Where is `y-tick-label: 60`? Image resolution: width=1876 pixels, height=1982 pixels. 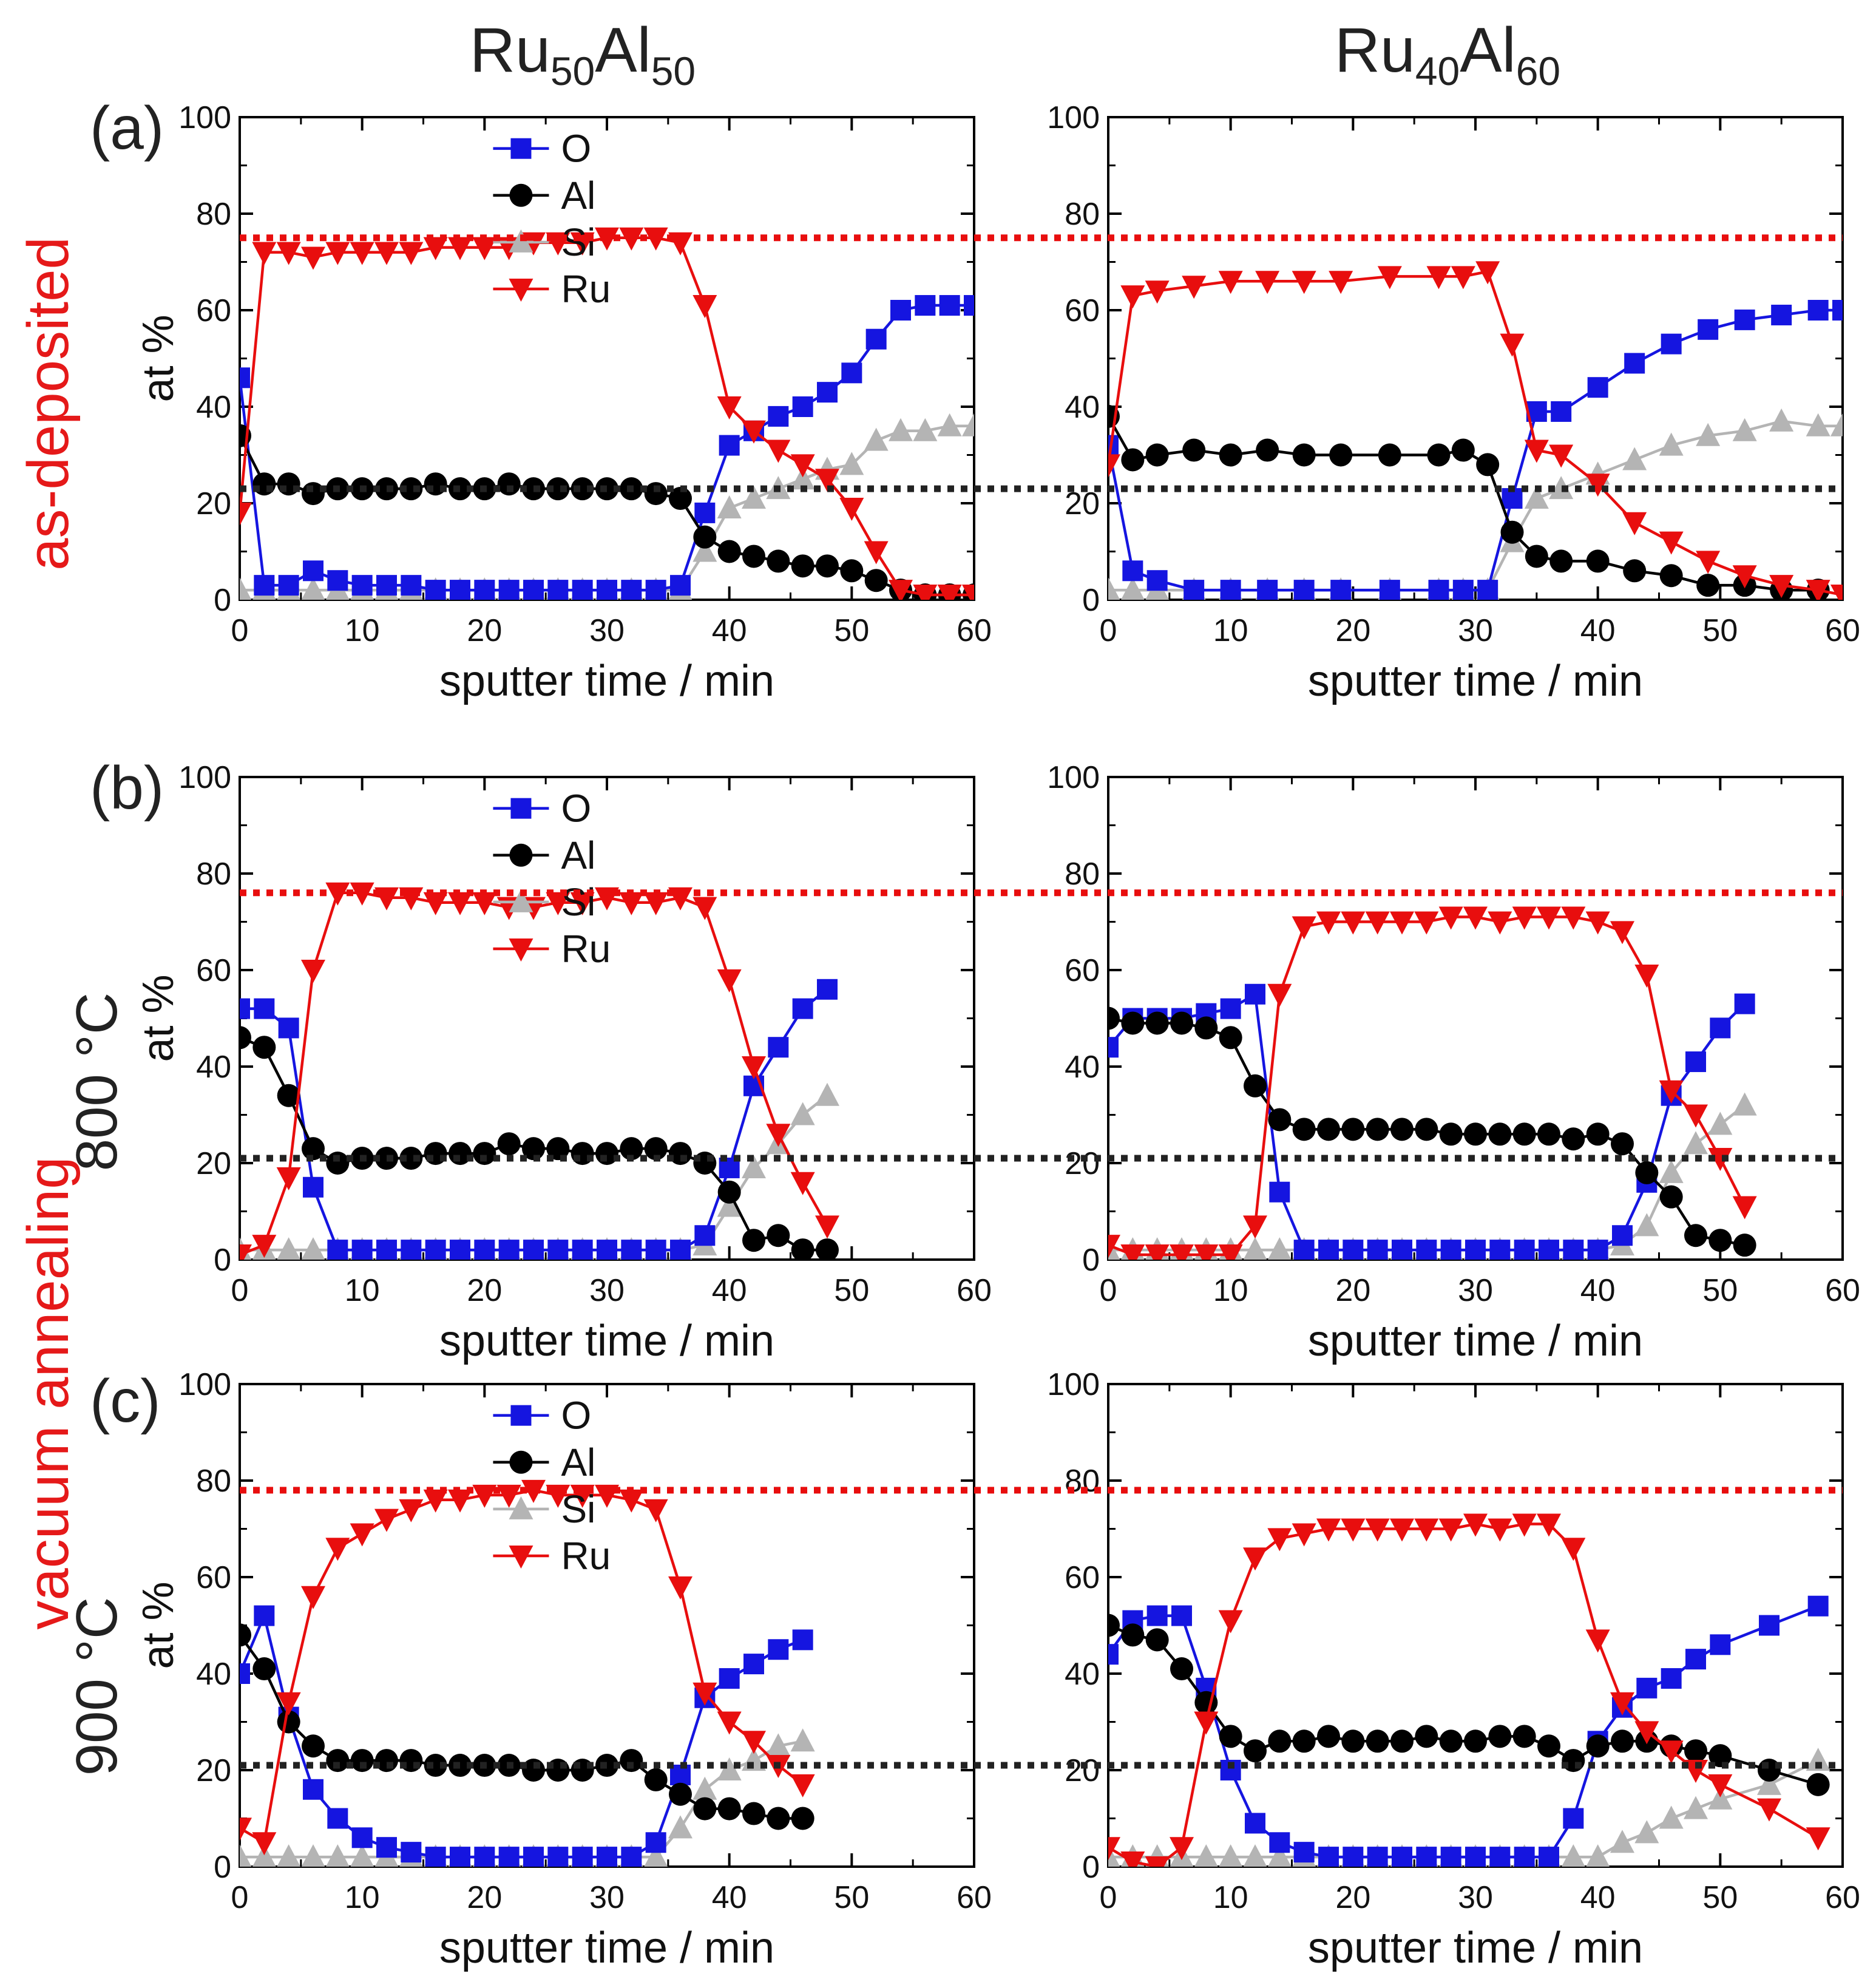
y-tick-label: 60 is located at coordinates (1083, 1577).